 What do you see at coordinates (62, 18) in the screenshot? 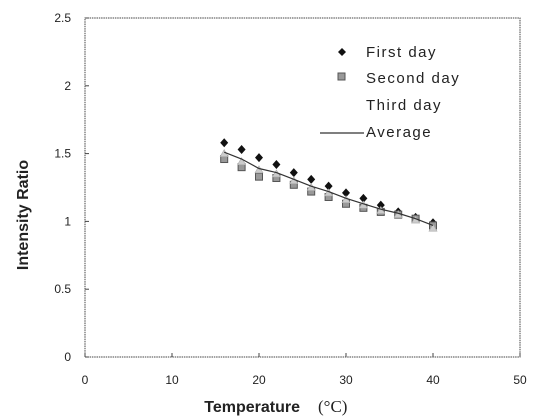
I see `y-tick-label: 2.5` at bounding box center [62, 18].